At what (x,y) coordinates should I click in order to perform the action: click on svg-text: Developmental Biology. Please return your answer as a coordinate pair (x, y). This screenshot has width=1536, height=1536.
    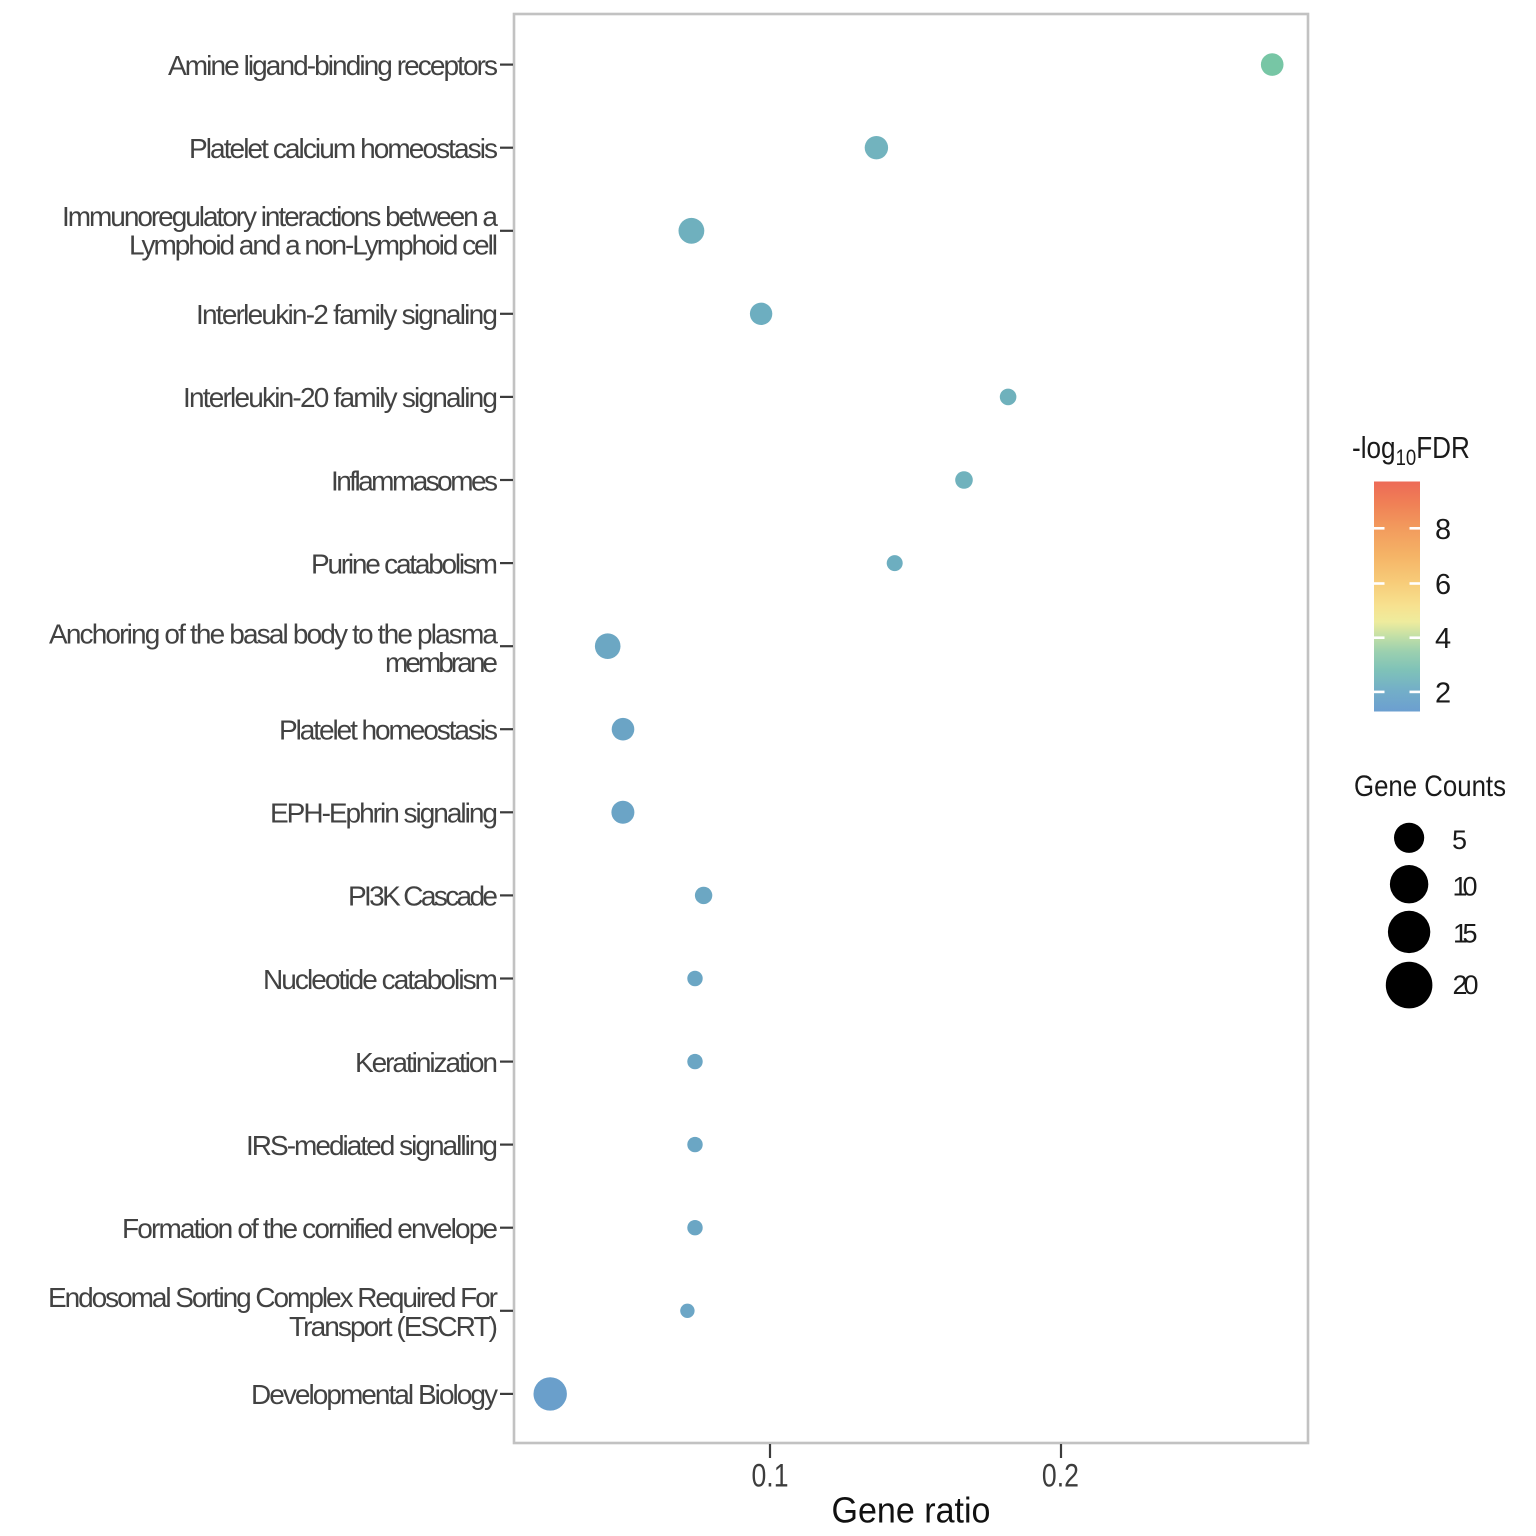
    Looking at the image, I should click on (374, 1394).